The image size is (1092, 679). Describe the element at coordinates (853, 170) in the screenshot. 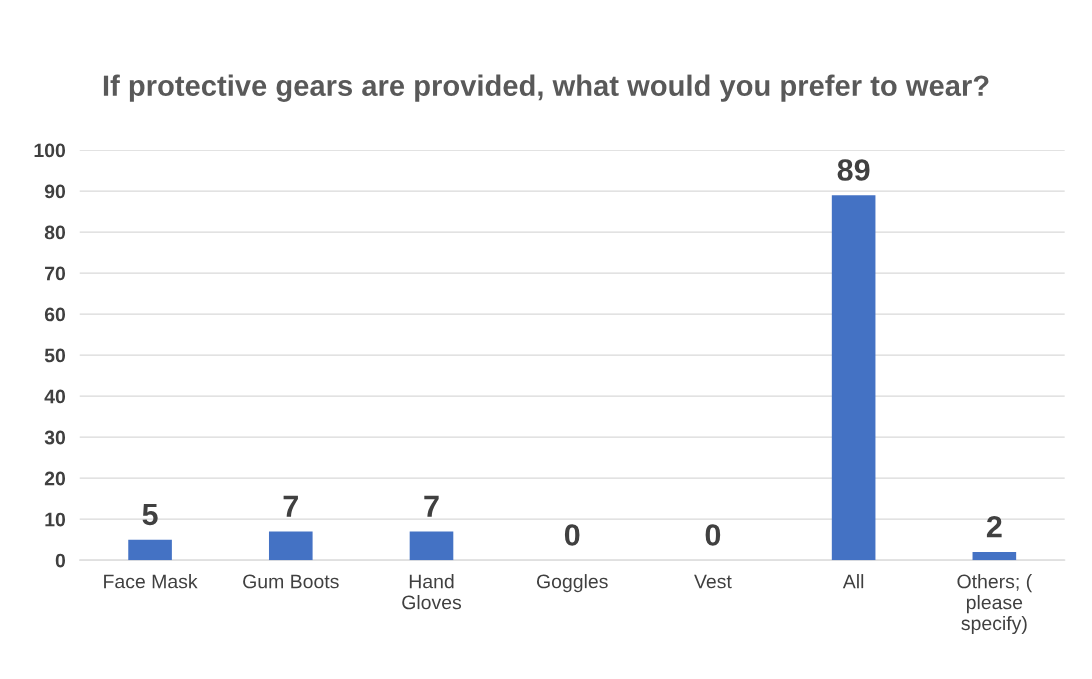

I see `data-label: 89` at that location.